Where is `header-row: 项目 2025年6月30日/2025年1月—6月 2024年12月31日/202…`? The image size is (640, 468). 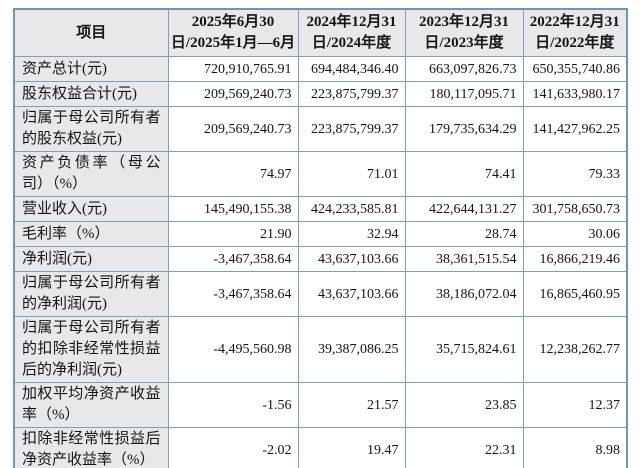 header-row: 项目 2025年6月30日/2025年1月—6月 2024年12月31日/202… is located at coordinates (320, 32).